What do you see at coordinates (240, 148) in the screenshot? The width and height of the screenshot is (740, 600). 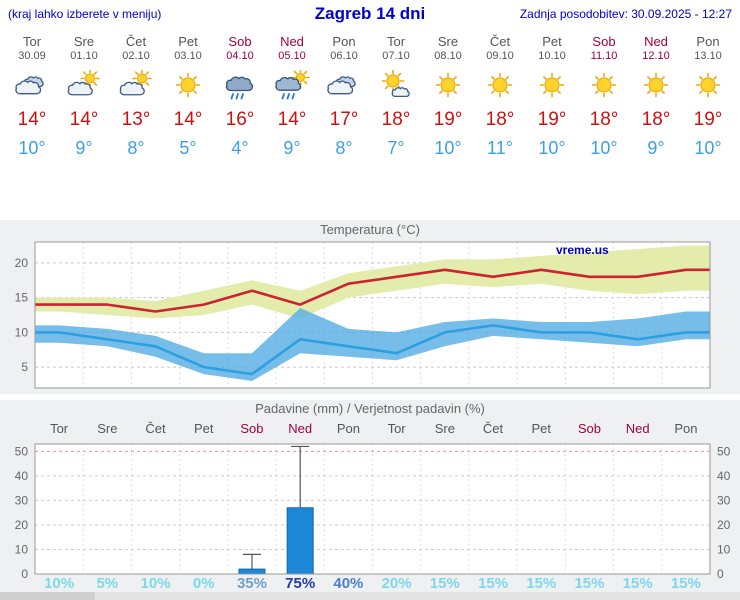 I see `day-min-temp: 4°` at bounding box center [240, 148].